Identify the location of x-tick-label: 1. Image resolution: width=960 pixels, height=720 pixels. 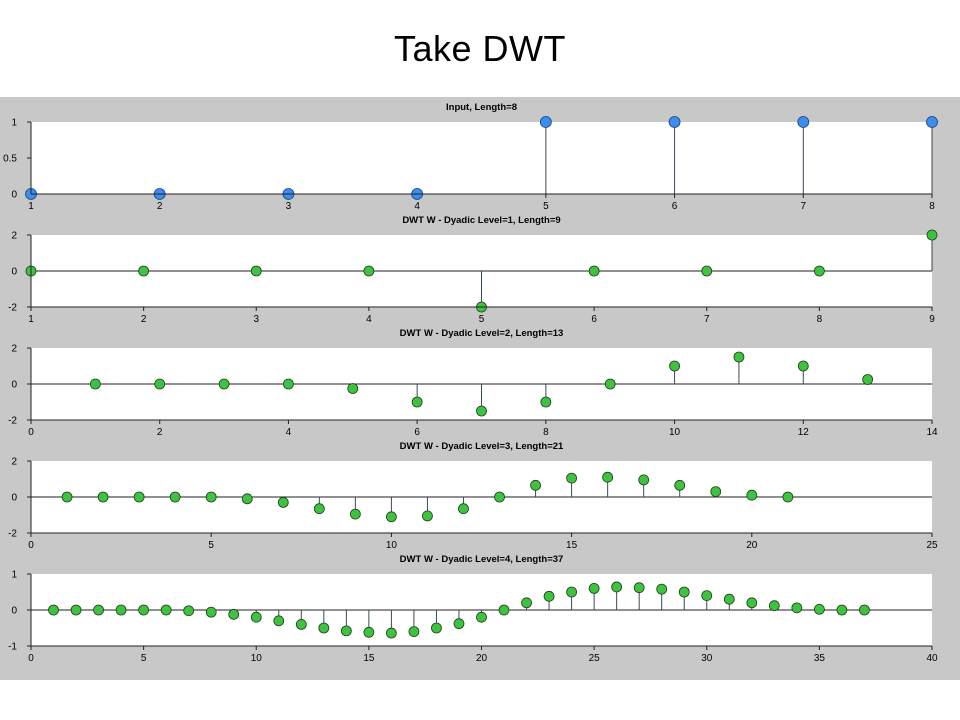
(31, 319).